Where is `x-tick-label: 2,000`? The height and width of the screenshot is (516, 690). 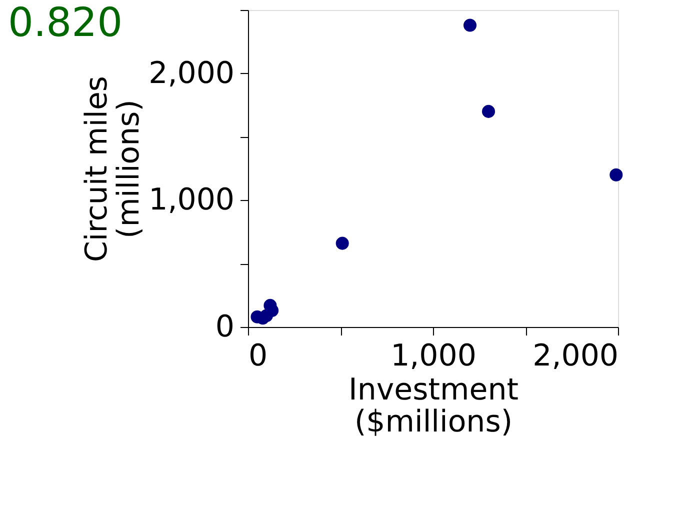 x-tick-label: 2,000 is located at coordinates (575, 356).